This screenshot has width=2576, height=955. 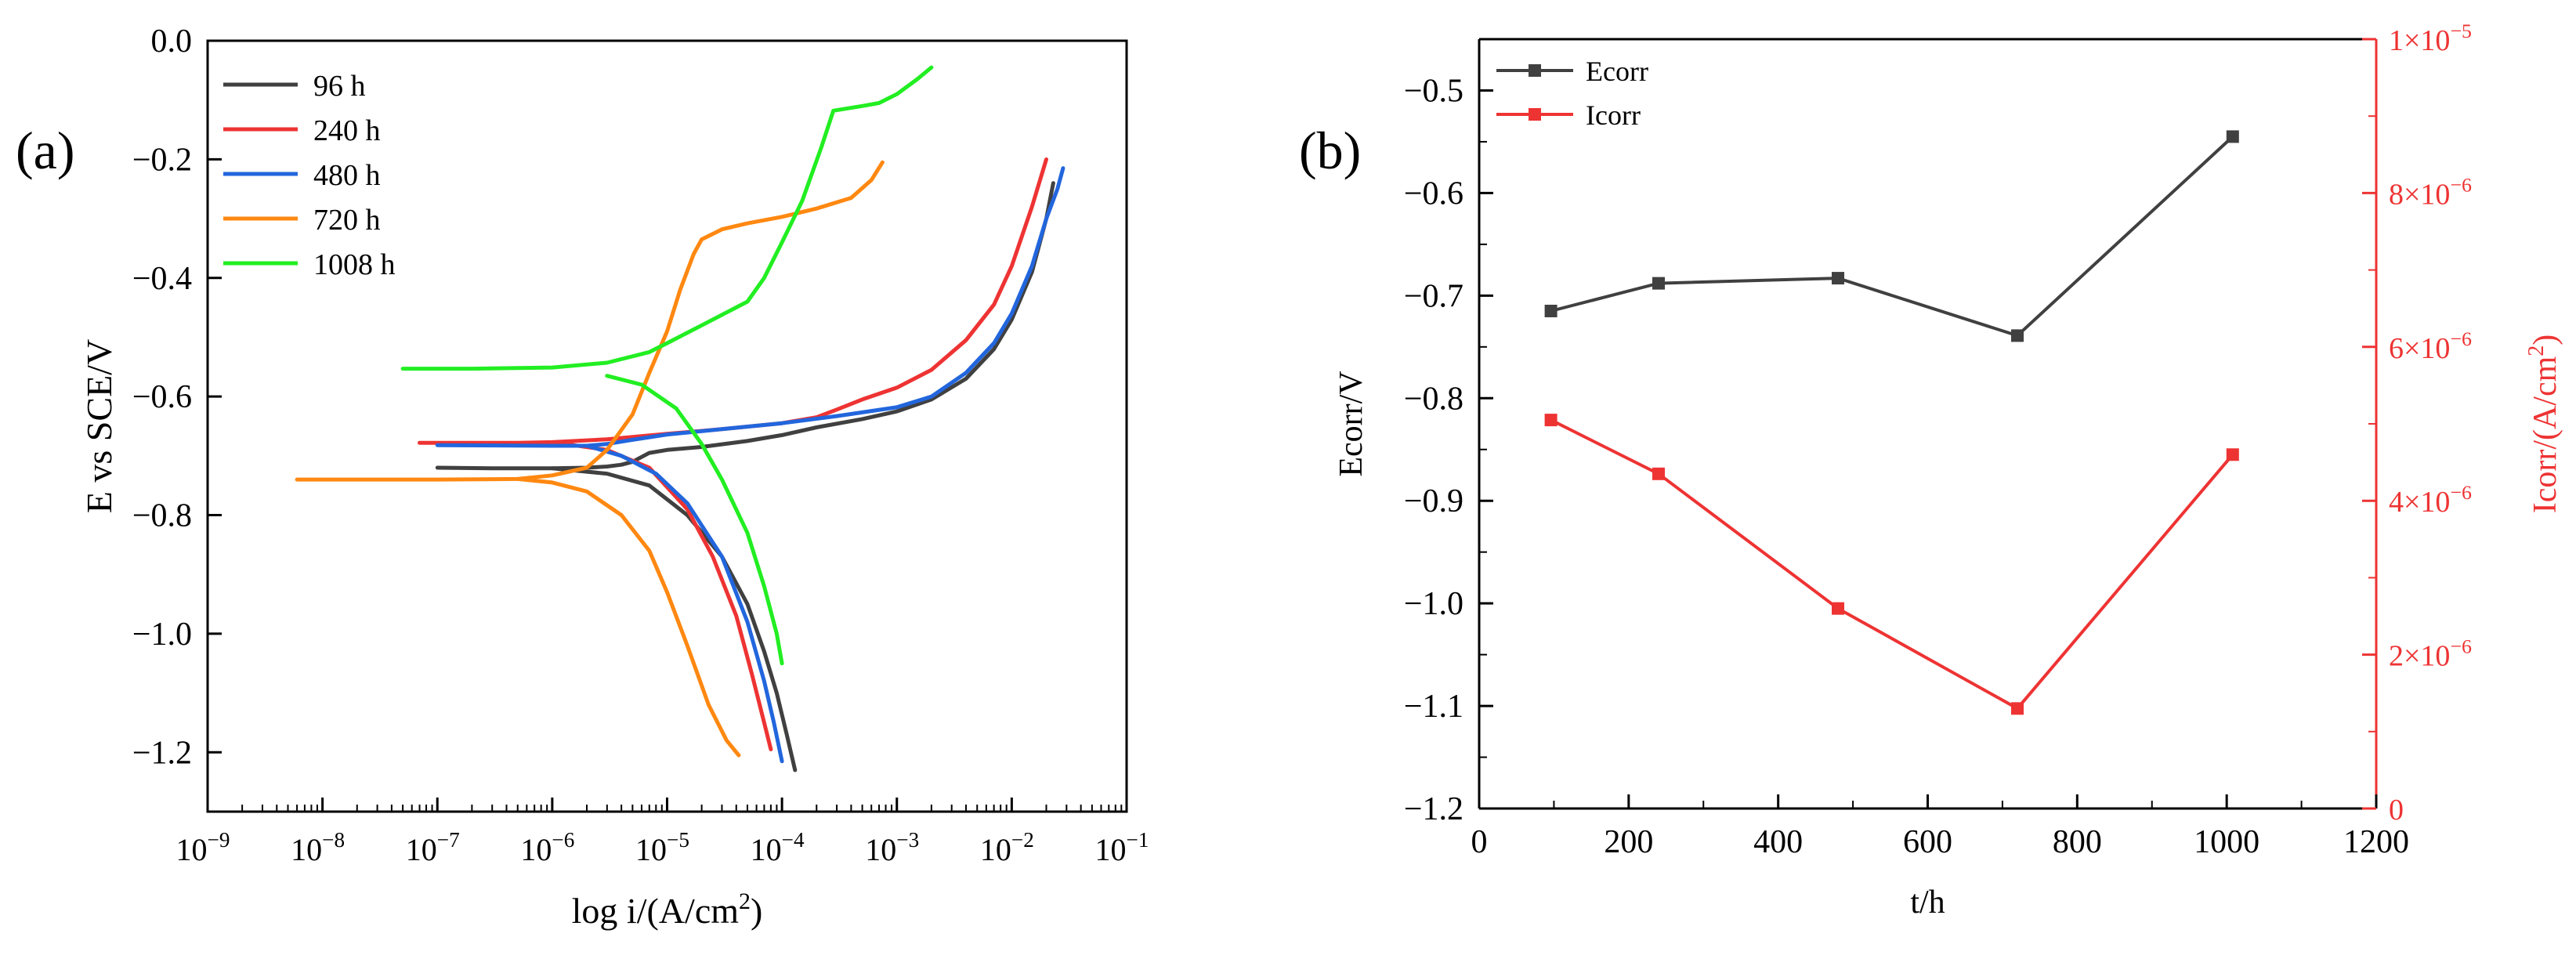 I want to click on panel-a-label: (a), so click(x=45, y=150).